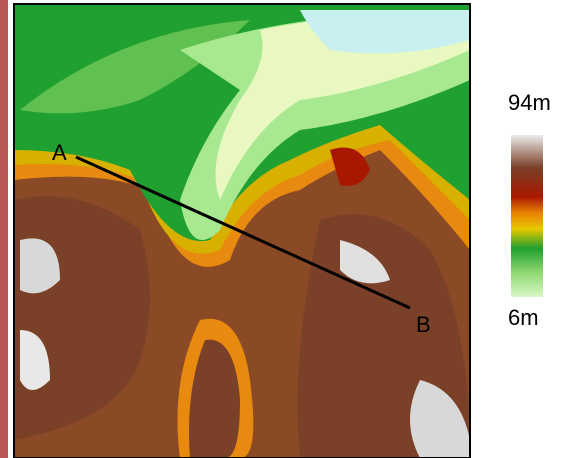  I want to click on legend-min: 6m, so click(523, 317).